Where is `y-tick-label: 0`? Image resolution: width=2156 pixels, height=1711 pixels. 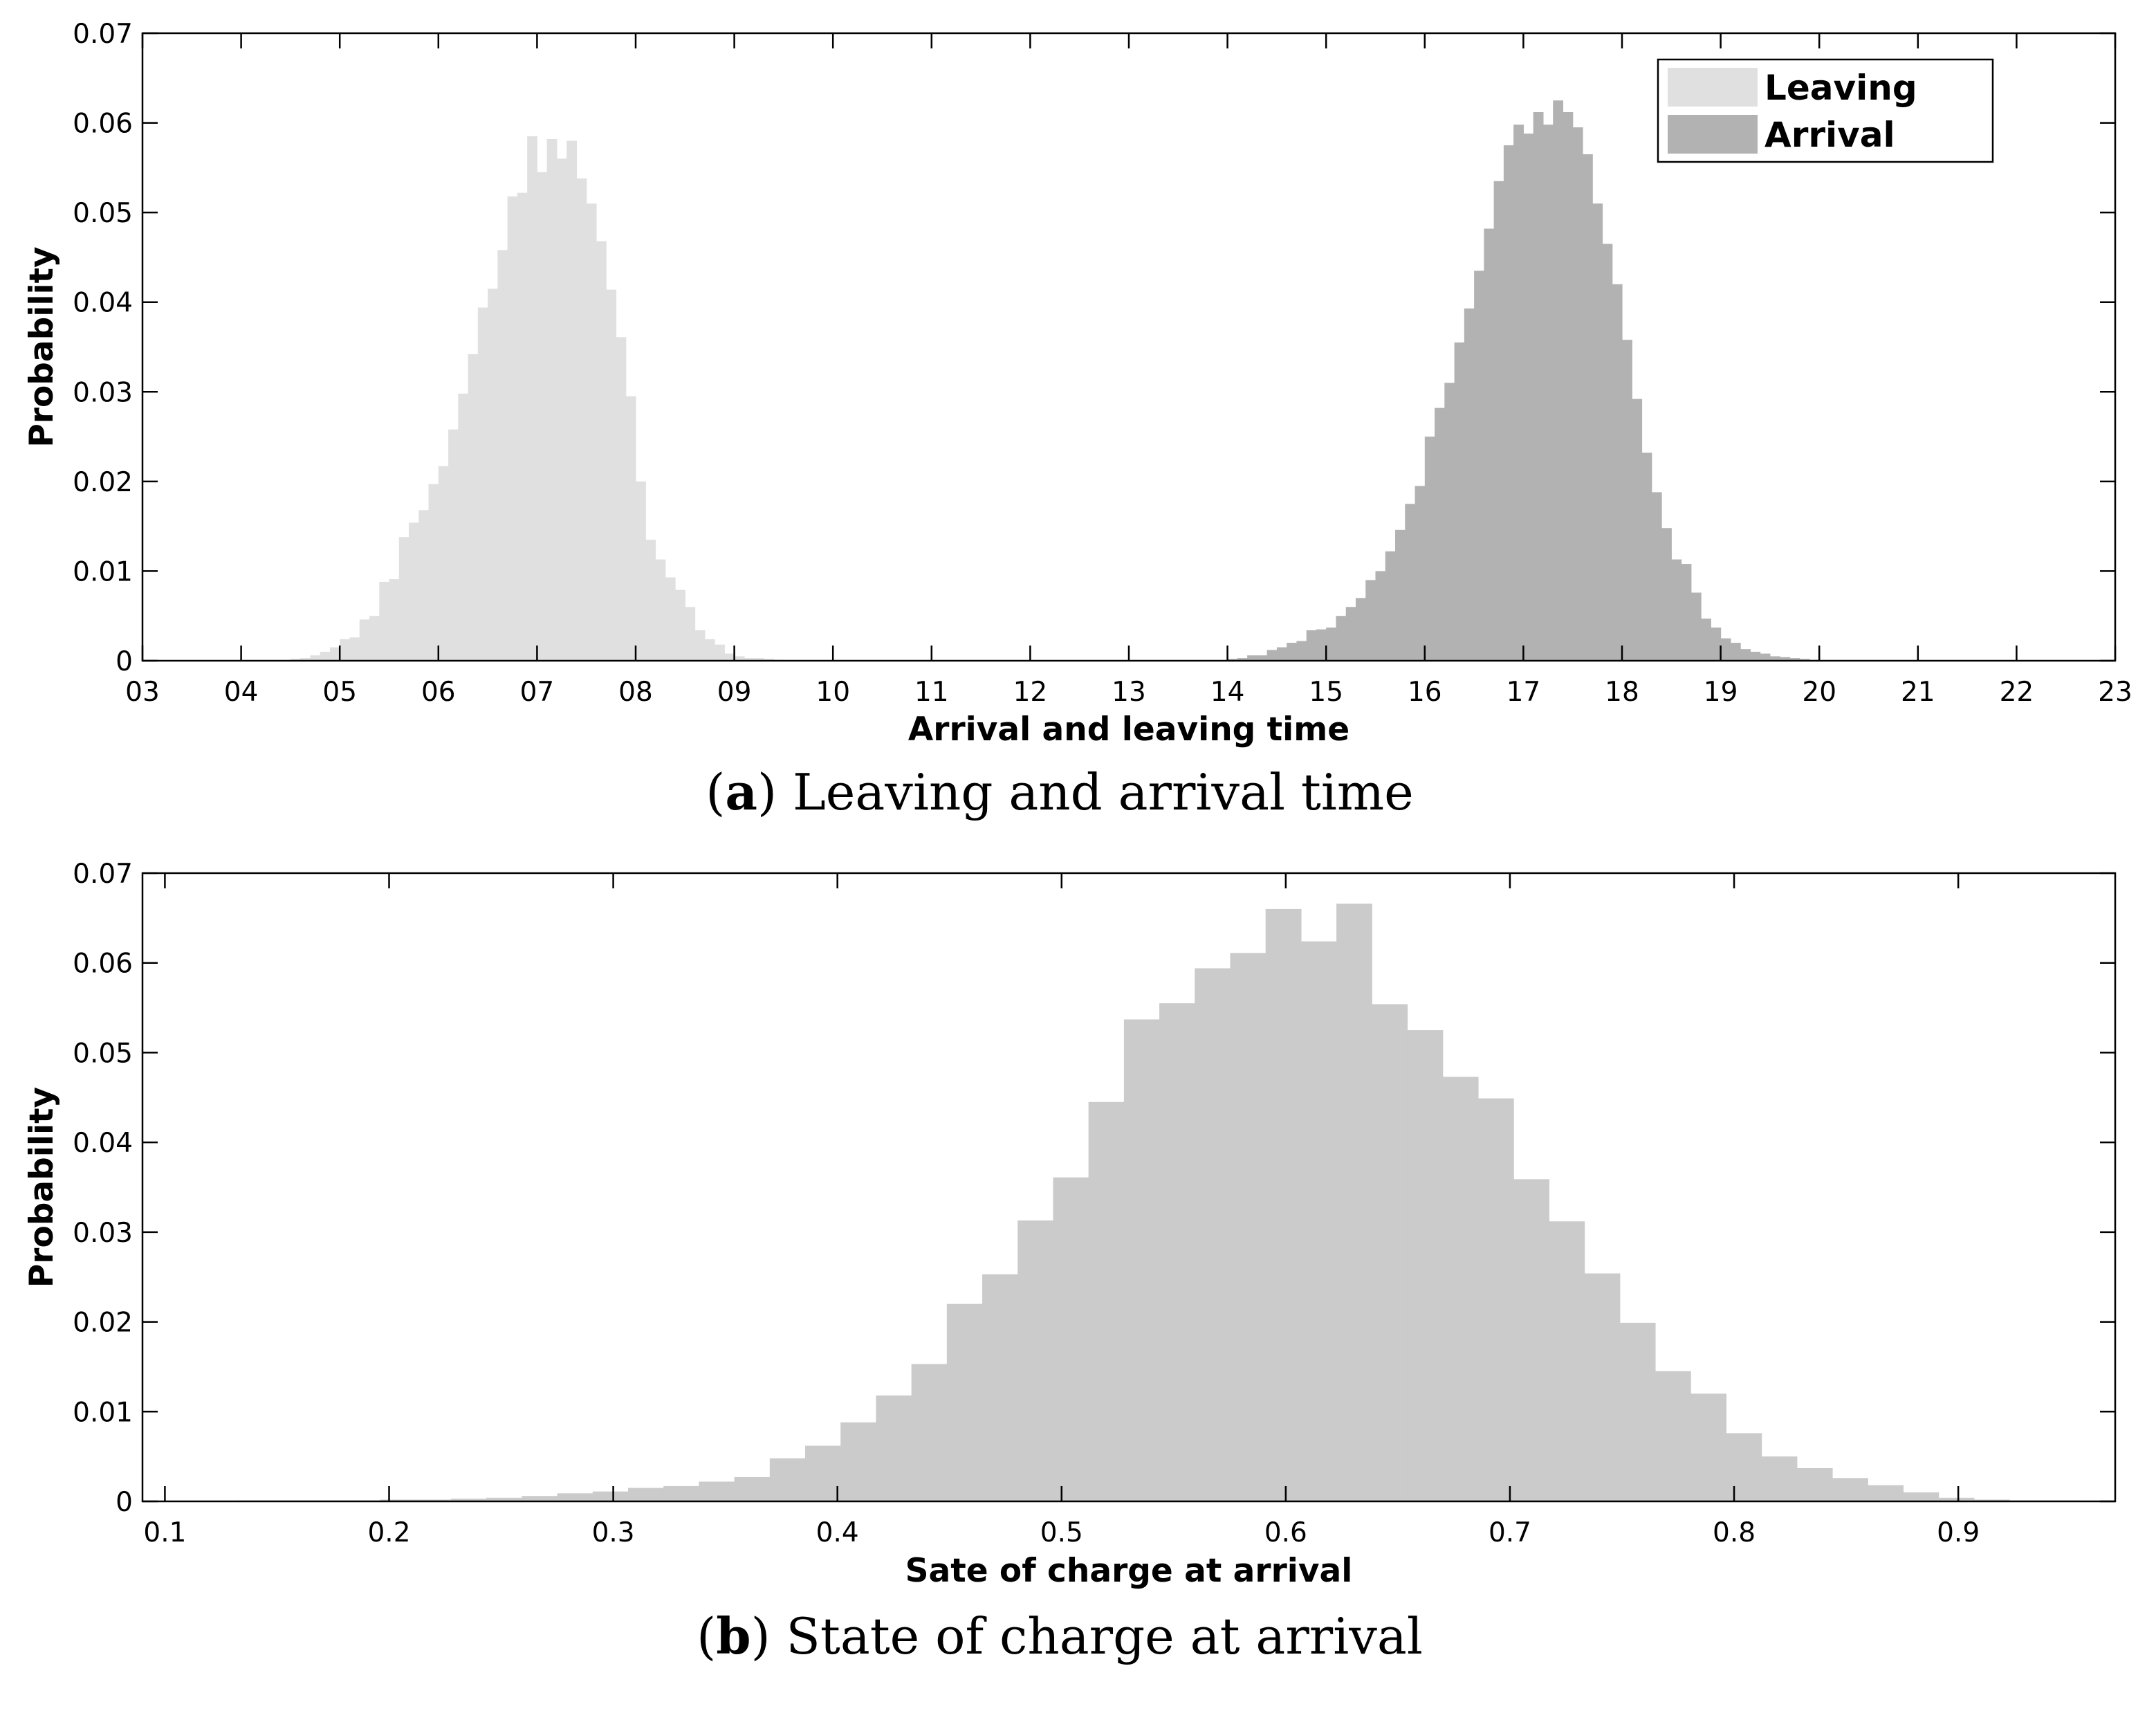
y-tick-label: 0 is located at coordinates (124, 662).